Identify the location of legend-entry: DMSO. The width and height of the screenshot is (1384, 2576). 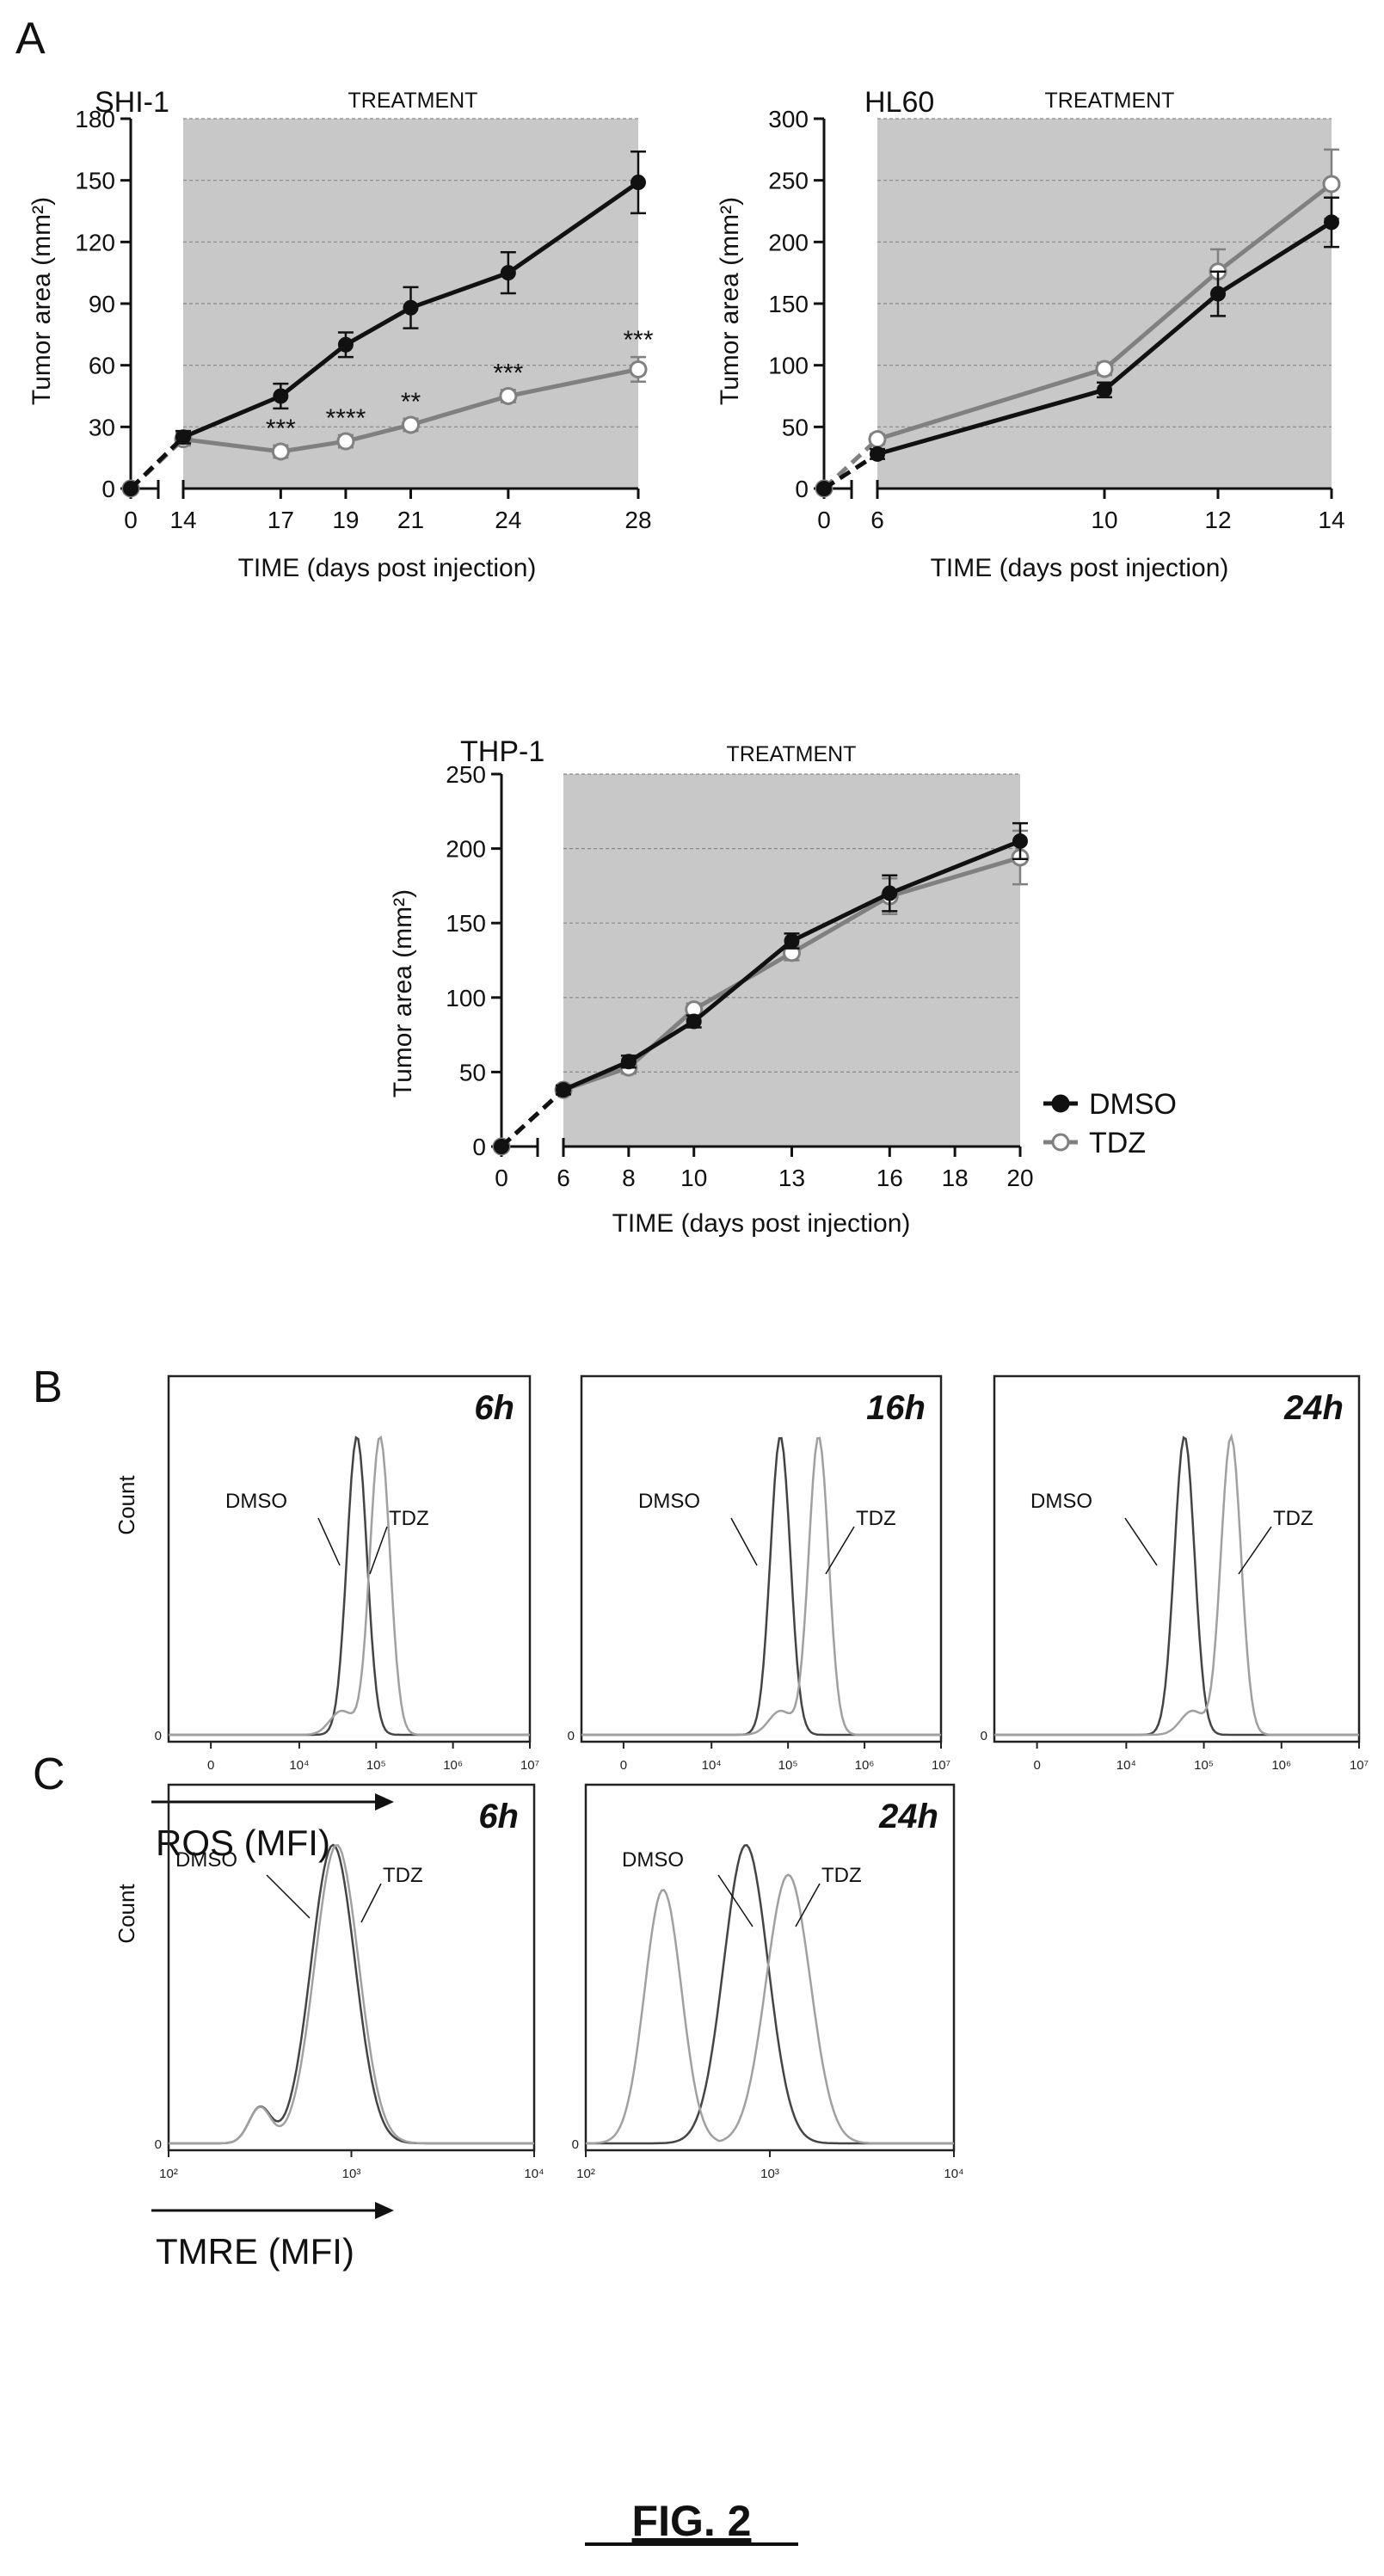
(1133, 1104).